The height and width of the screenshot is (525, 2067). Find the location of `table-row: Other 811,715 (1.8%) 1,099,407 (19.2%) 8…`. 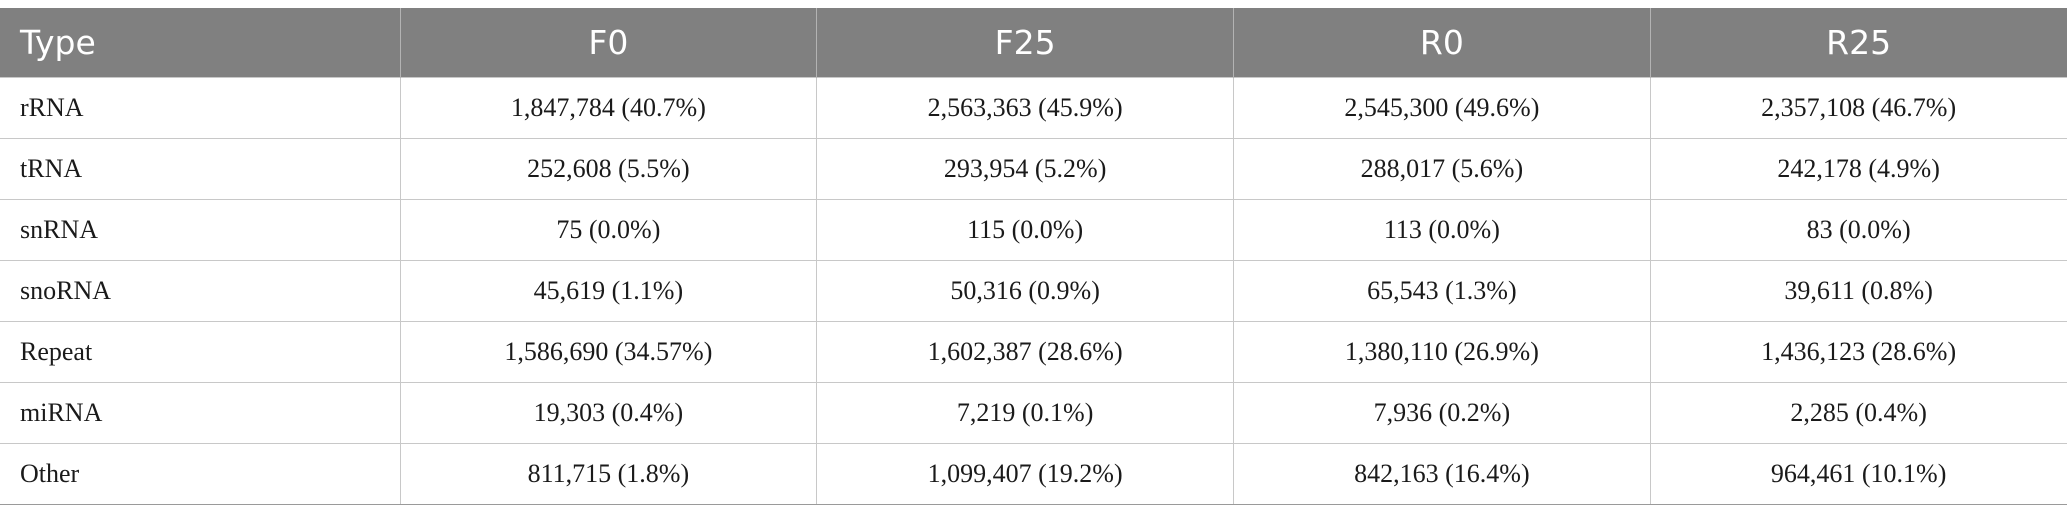

table-row: Other 811,715 (1.8%) 1,099,407 (19.2%) 8… is located at coordinates (1033, 474).